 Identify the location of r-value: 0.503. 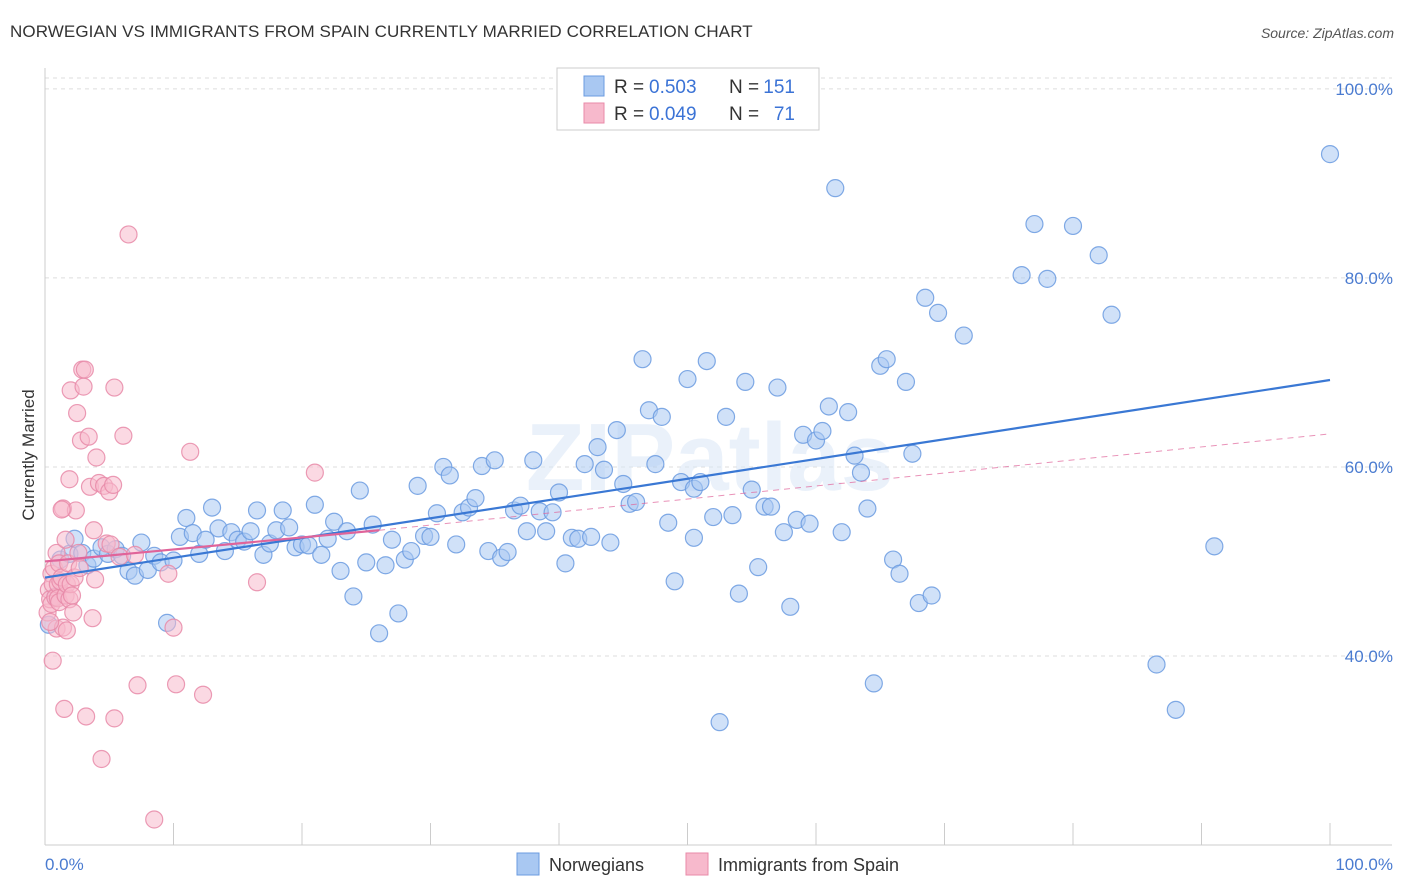
(673, 87).